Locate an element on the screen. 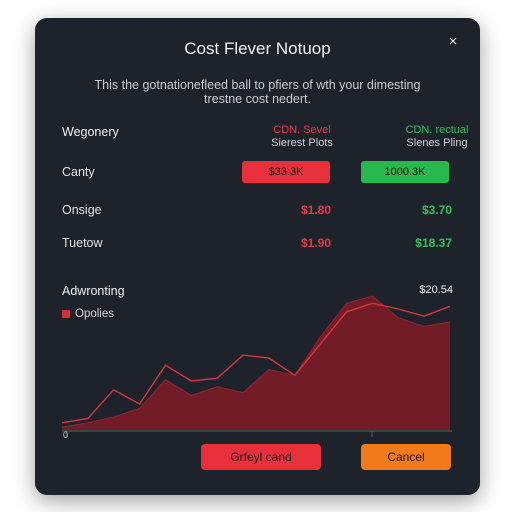 This screenshot has width=512, height=512. column-a-subtitle: Sierest Plots is located at coordinates (302, 143).